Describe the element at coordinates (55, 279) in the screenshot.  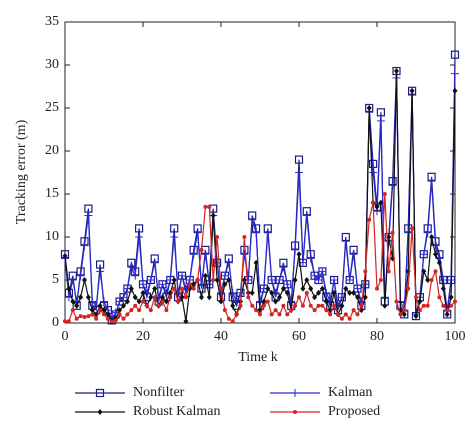
I see `y-tick-label: 5` at that location.